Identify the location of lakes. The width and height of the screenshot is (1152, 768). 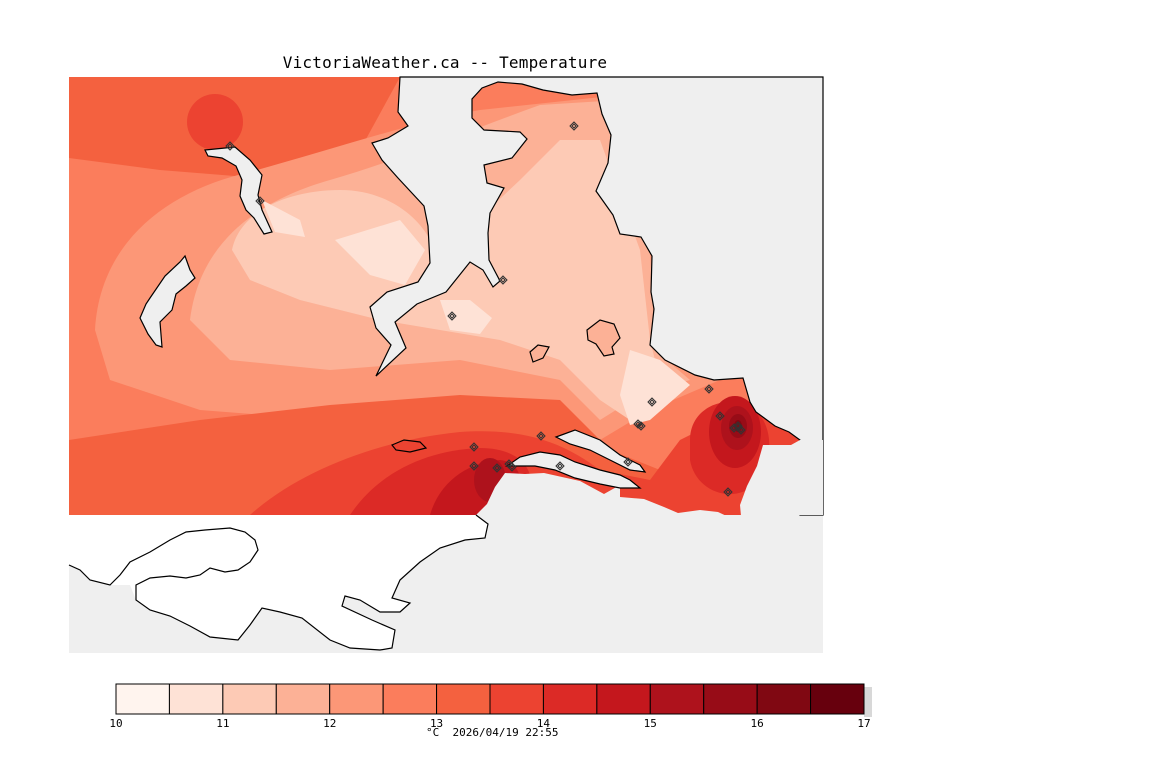
(206, 247).